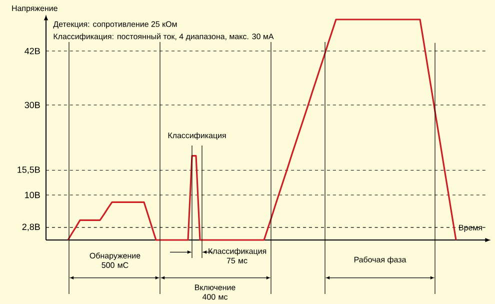 The image size is (495, 304). Describe the element at coordinates (31, 228) in the screenshot. I see `y-tick-label: 2,8В` at that location.